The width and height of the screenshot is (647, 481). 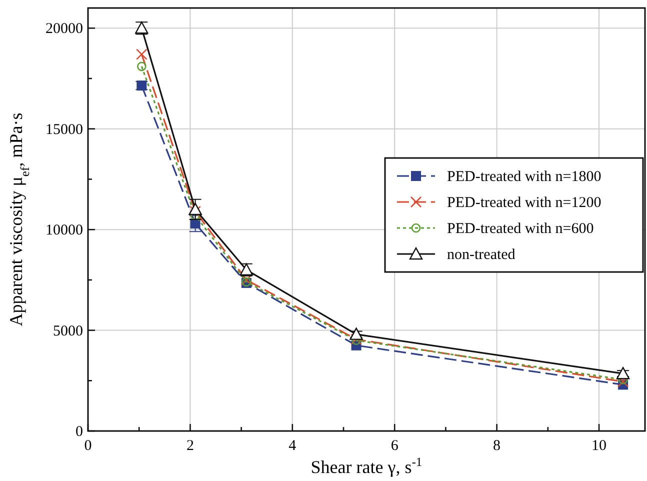 What do you see at coordinates (64, 29) in the screenshot?
I see `y-tick-label: 20000` at bounding box center [64, 29].